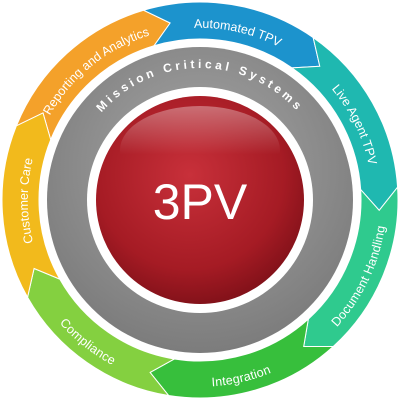 The height and width of the screenshot is (400, 400). I want to click on center-highlight, so click(200, 150).